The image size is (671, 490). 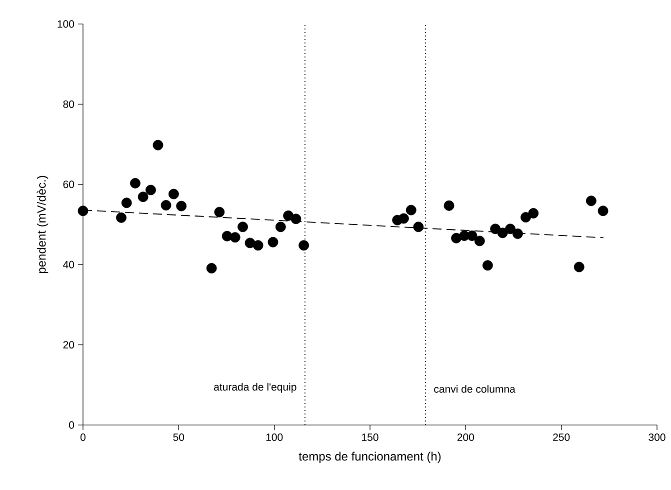 What do you see at coordinates (369, 457) in the screenshot?
I see `x-axis-title: temps de funcionament (h)` at bounding box center [369, 457].